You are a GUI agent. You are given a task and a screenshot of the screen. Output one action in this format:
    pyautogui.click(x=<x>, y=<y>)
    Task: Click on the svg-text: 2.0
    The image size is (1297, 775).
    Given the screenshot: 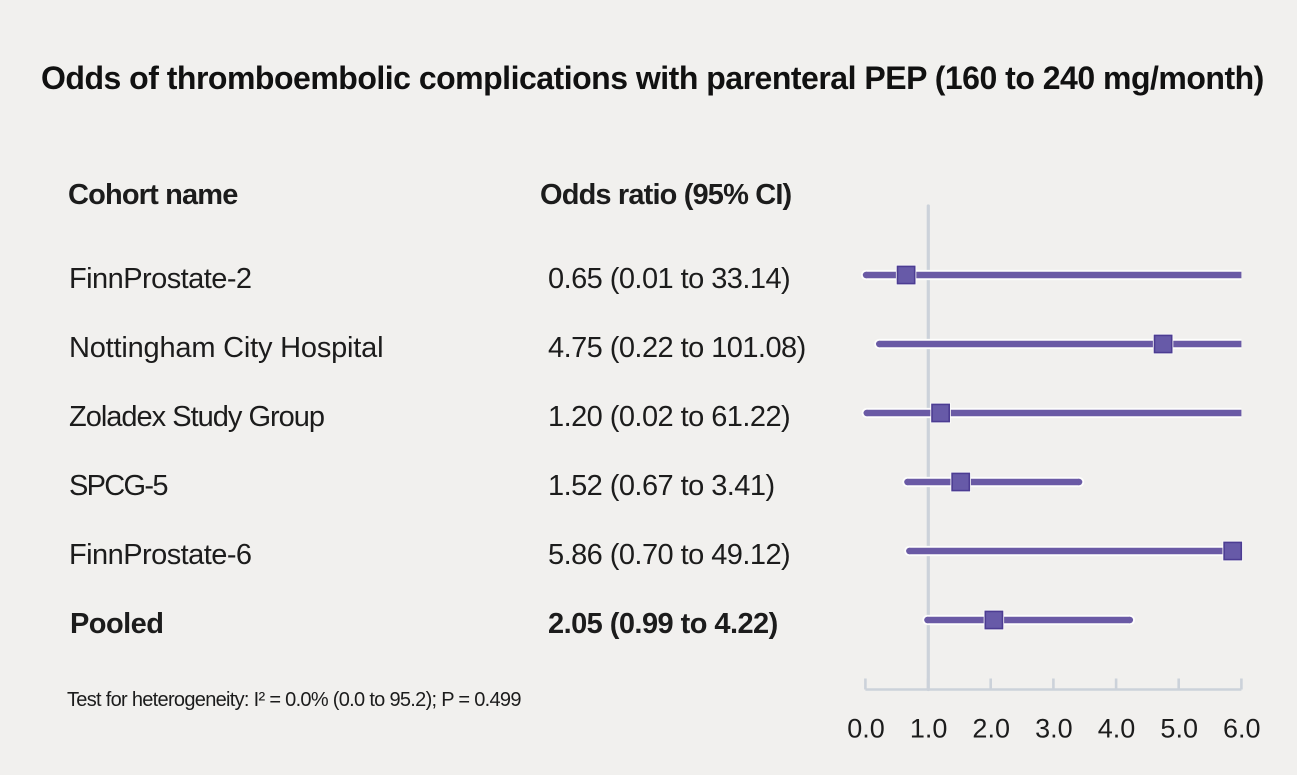 What is the action you would take?
    pyautogui.click(x=991, y=729)
    